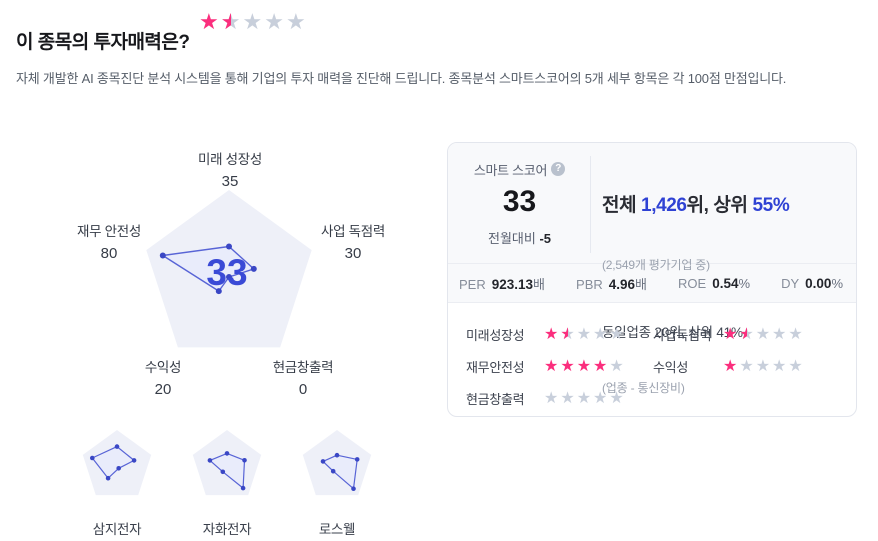 Image resolution: width=878 pixels, height=541 pixels. Describe the element at coordinates (163, 377) in the screenshot. I see `radar-axis-profitability: 수익성 20` at that location.